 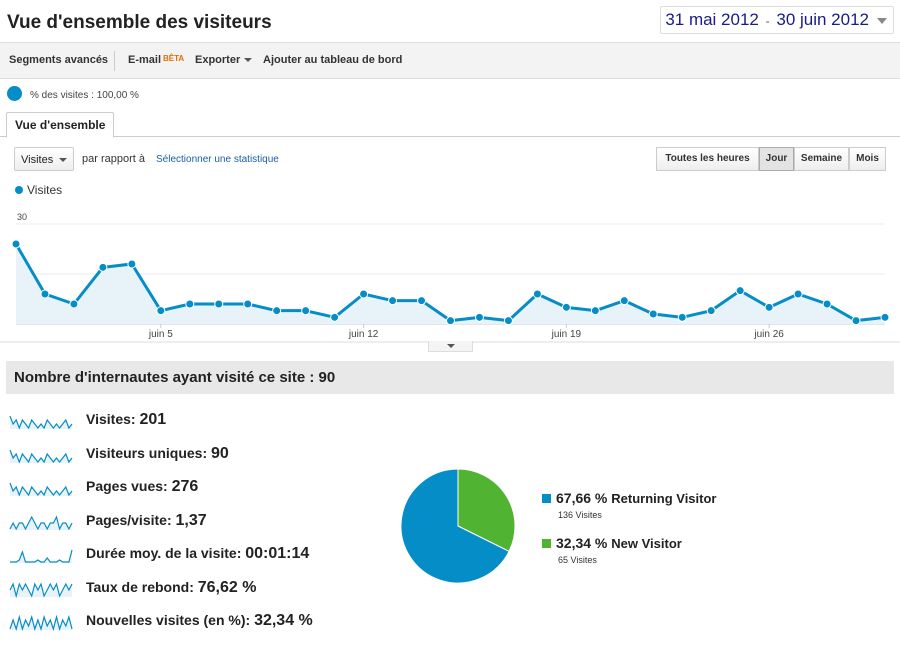 I want to click on visits-area, so click(x=450, y=284).